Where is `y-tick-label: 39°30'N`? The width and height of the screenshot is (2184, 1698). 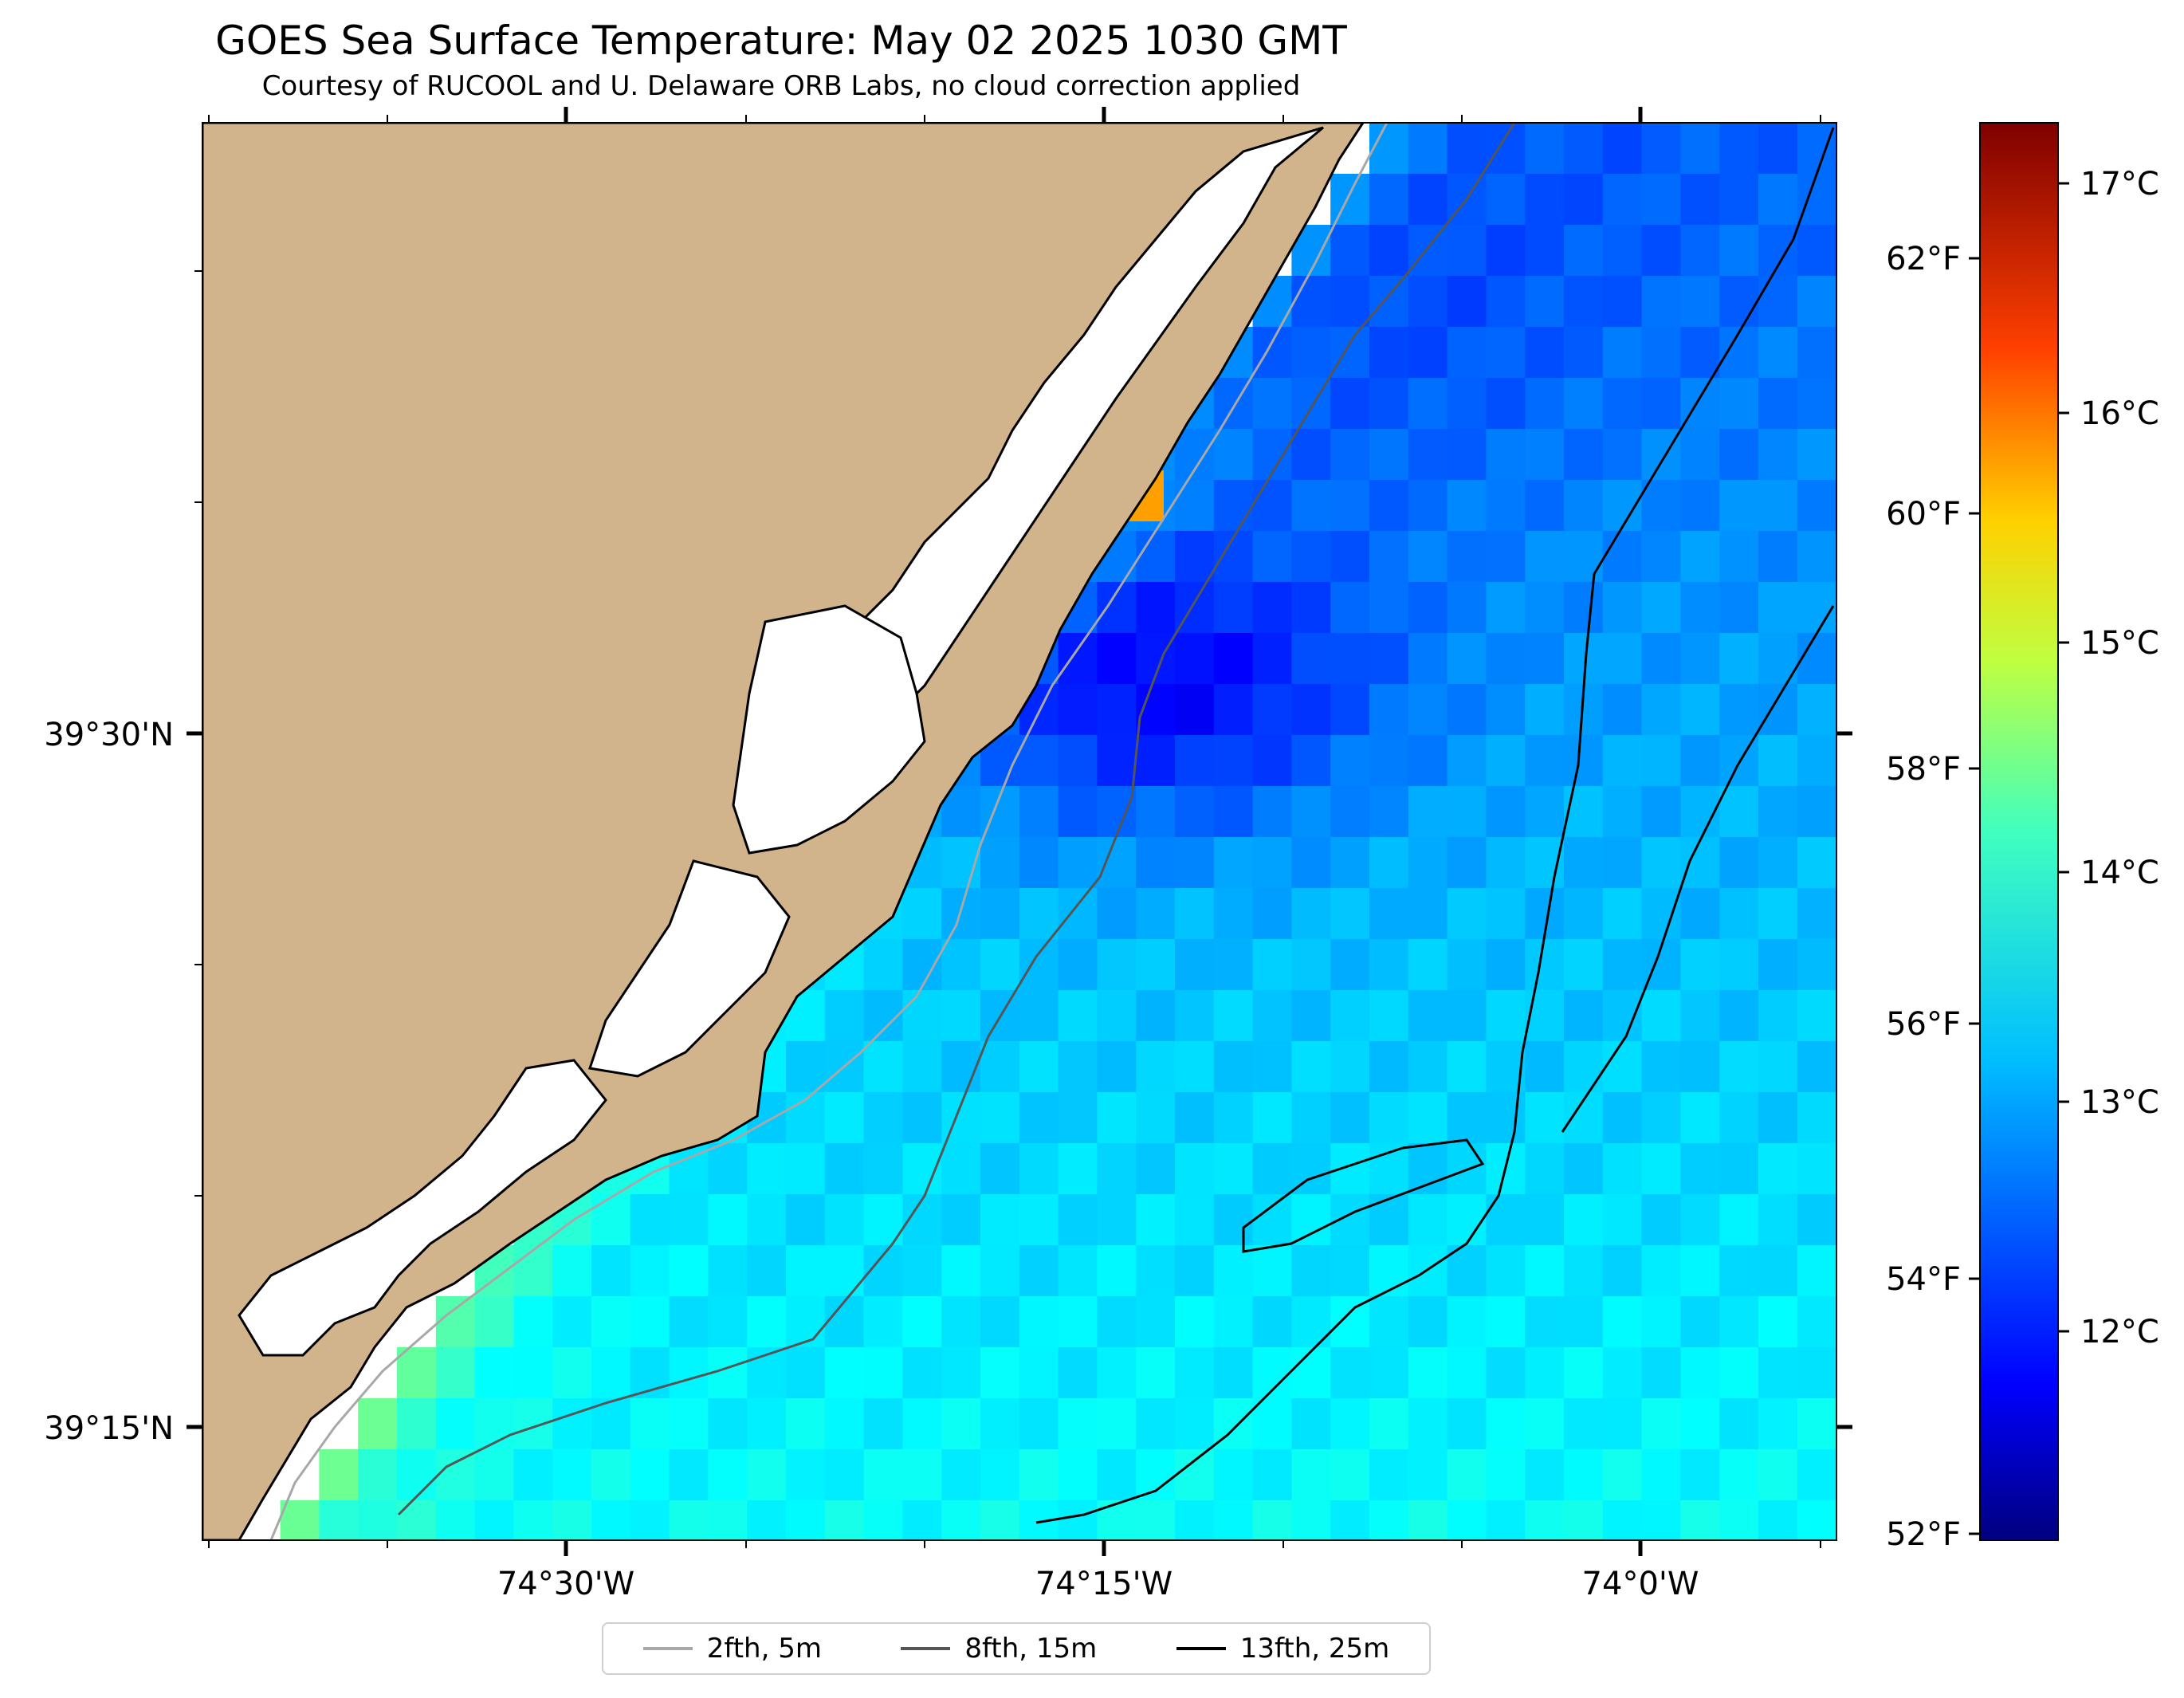 y-tick-label: 39°30'N is located at coordinates (109, 735).